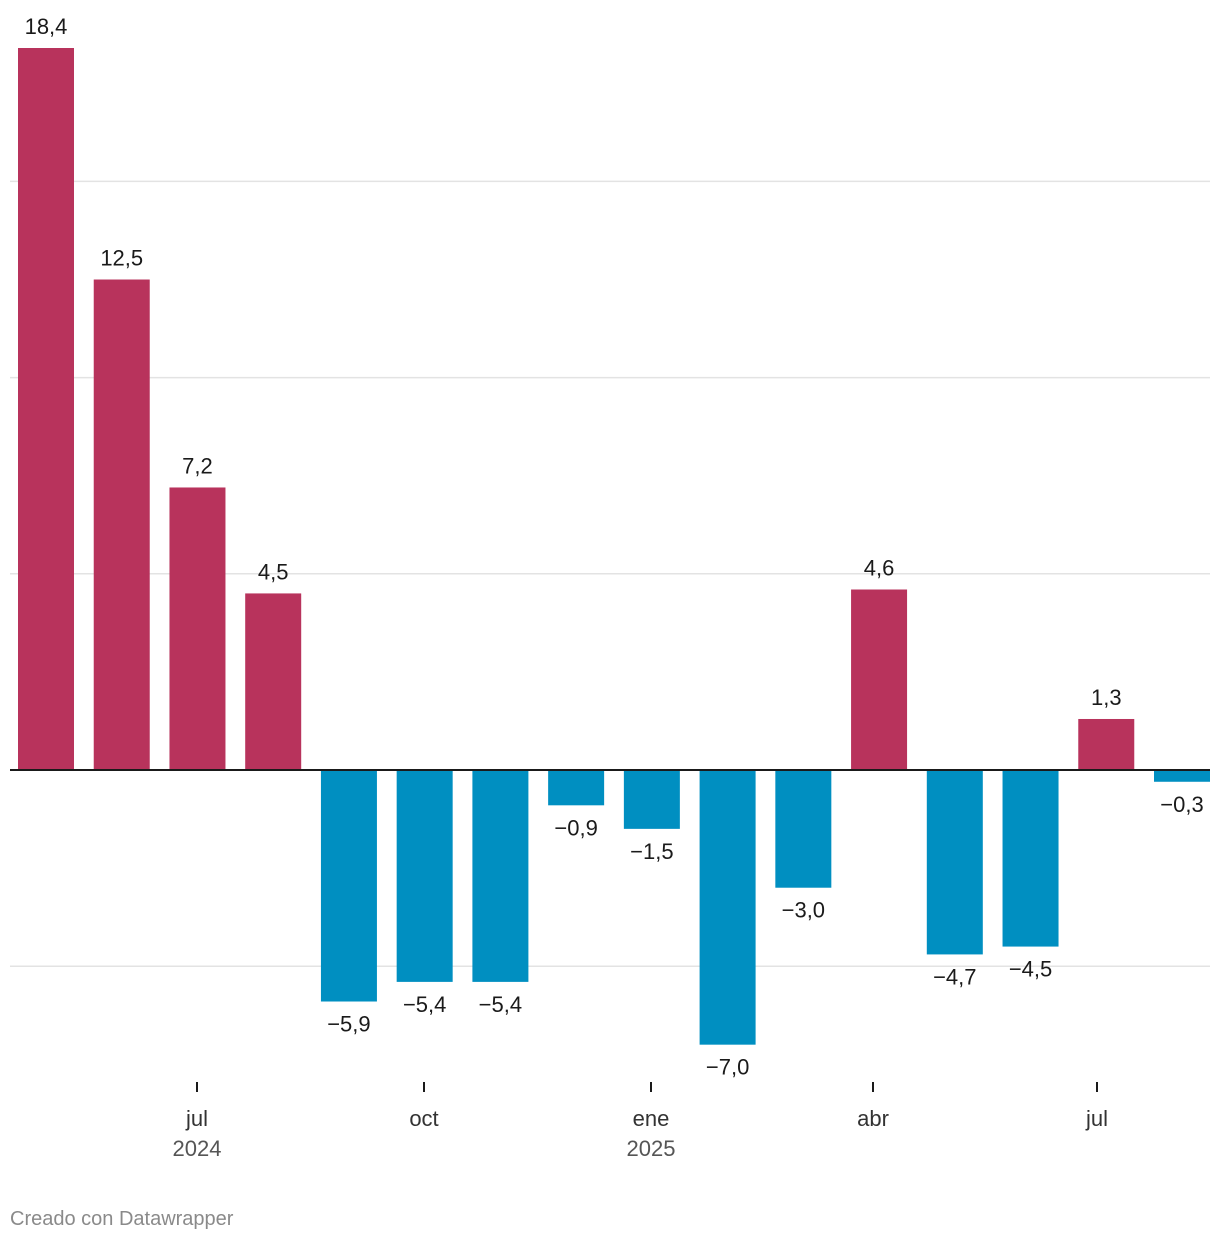 The height and width of the screenshot is (1244, 1220). I want to click on data-label: 18,4, so click(46, 26).